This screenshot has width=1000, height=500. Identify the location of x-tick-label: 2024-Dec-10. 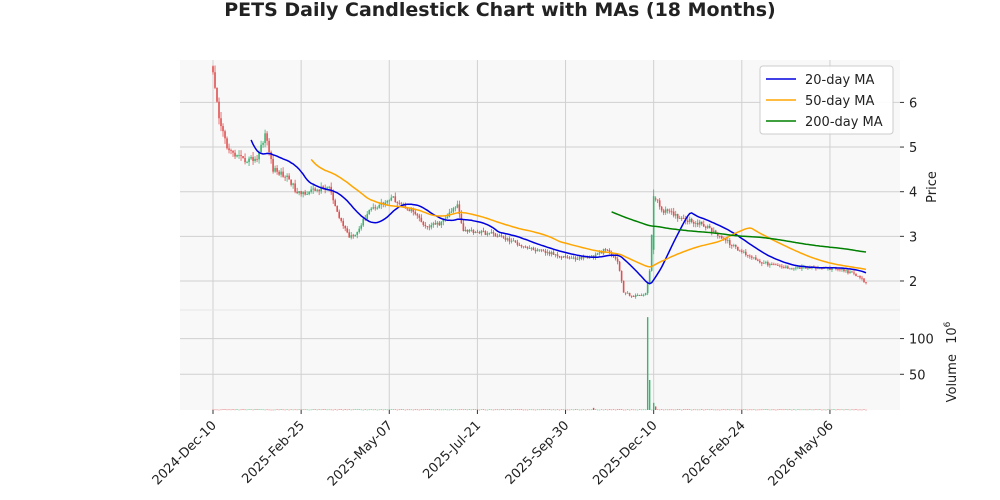
(185, 453).